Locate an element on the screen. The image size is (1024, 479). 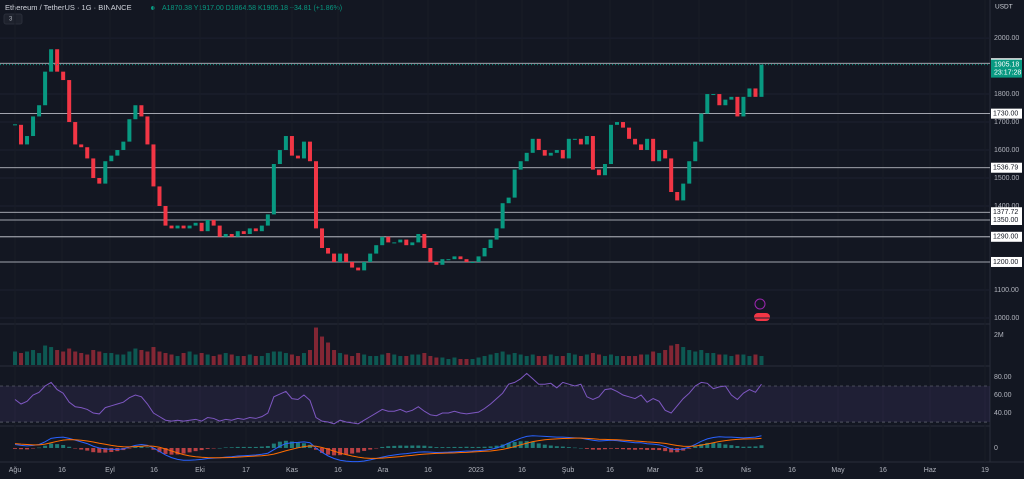
indicators-count: 3 is located at coordinates (11, 20).